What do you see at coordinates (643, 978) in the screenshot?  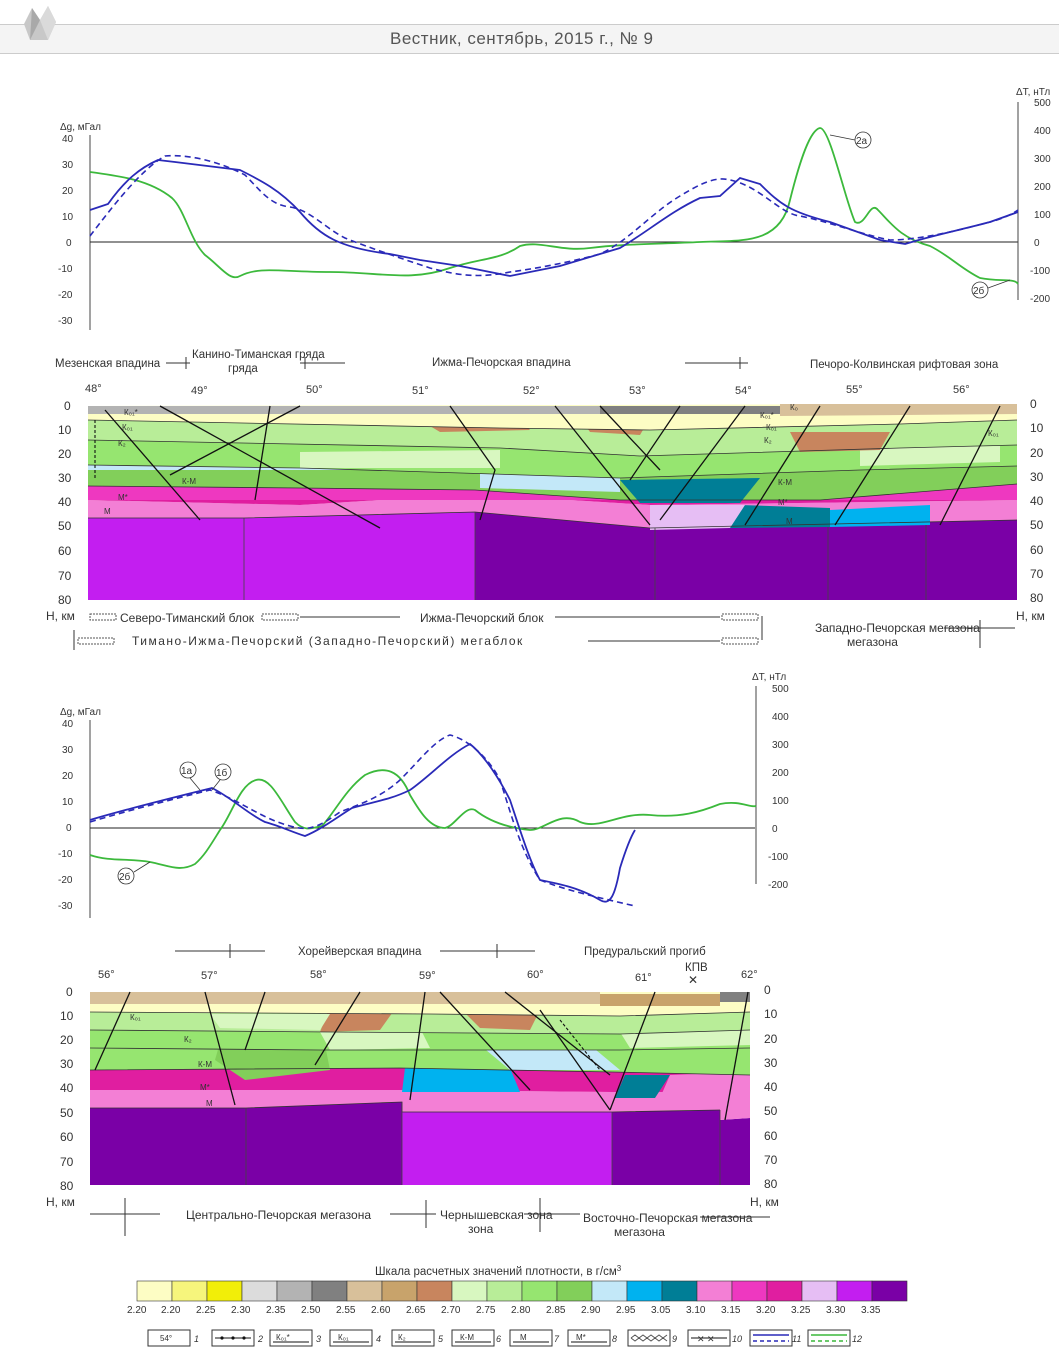 I see `longitude: 61°` at bounding box center [643, 978].